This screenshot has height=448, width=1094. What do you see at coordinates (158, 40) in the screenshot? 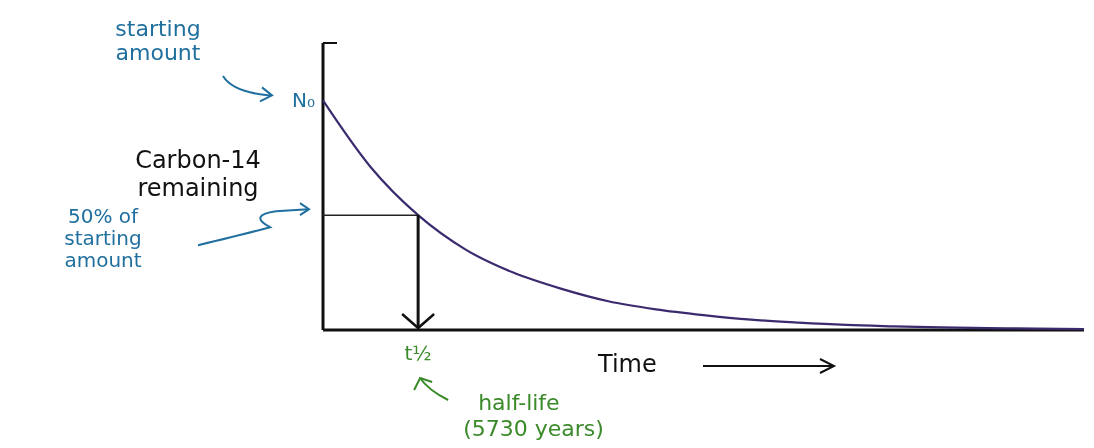
I see `text: starting amount` at bounding box center [158, 40].